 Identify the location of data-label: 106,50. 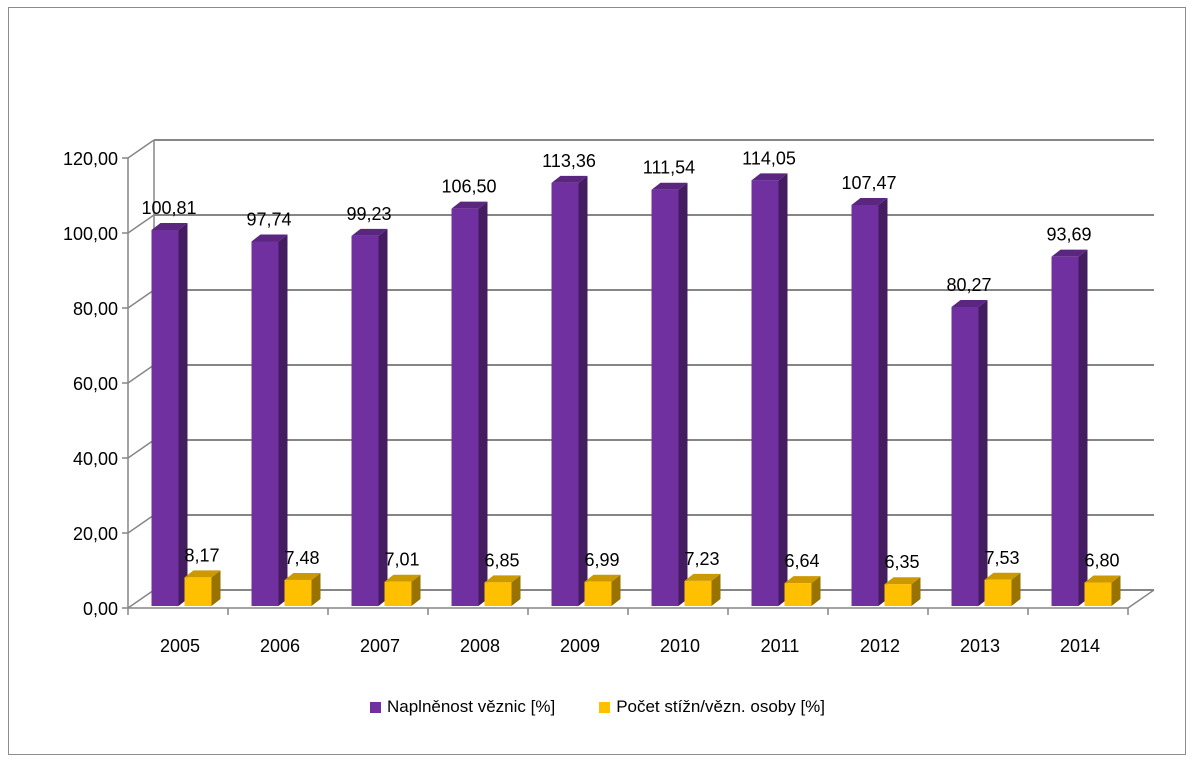
(468, 187).